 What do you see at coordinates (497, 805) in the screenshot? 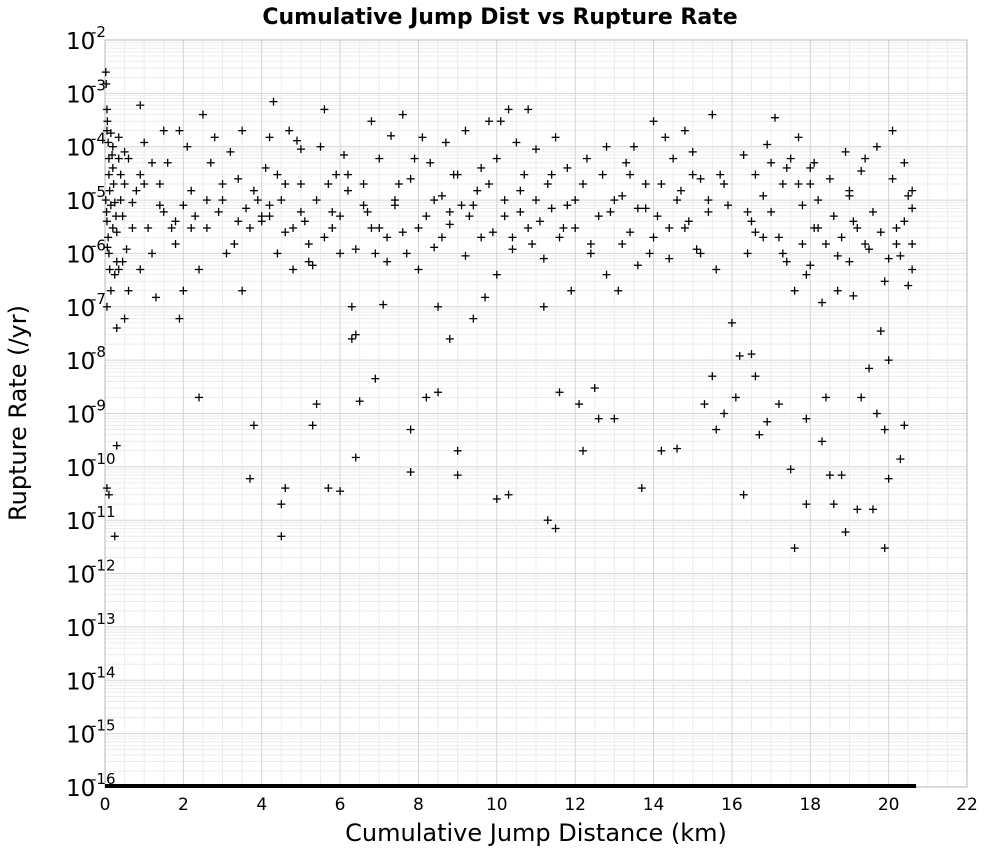
I see `x-tick-label: 10` at bounding box center [497, 805].